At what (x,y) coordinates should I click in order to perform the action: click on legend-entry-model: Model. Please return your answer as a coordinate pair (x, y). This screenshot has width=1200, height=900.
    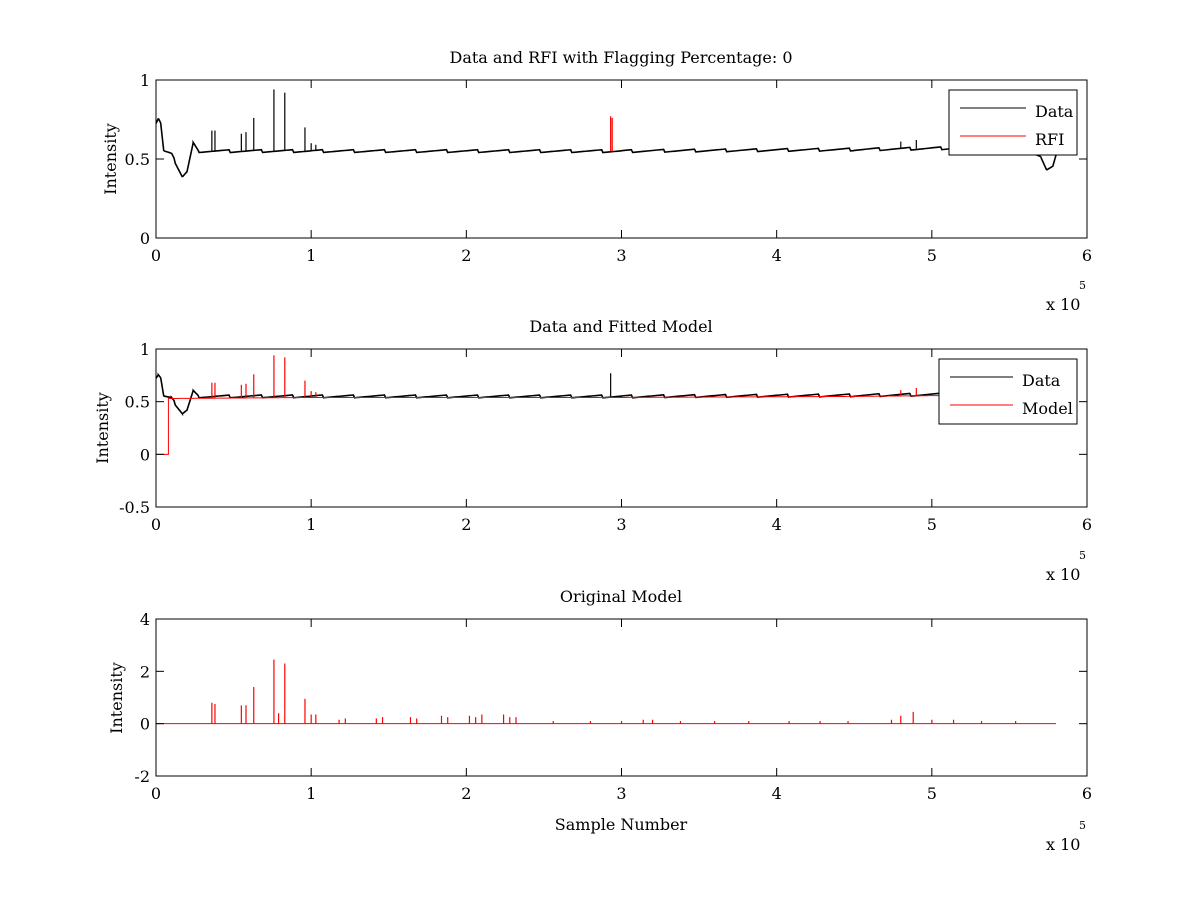
    Looking at the image, I should click on (1047, 408).